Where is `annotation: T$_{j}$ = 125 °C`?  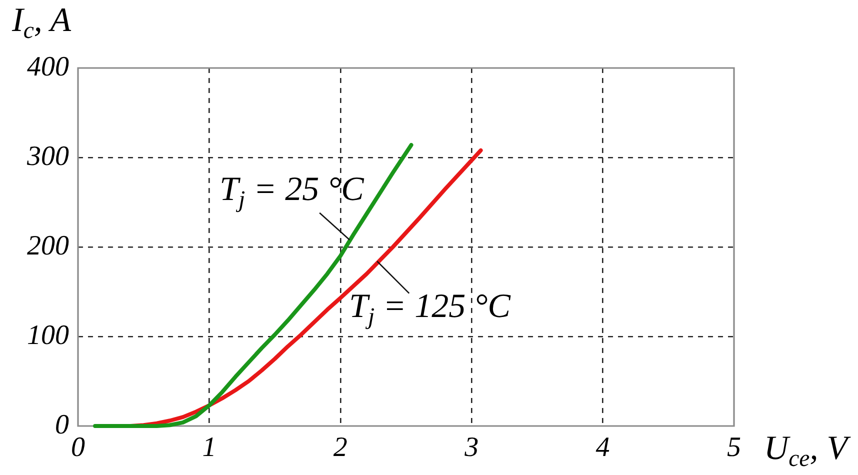
annotation: T$_{j}$ = 125 °C is located at coordinates (429, 309).